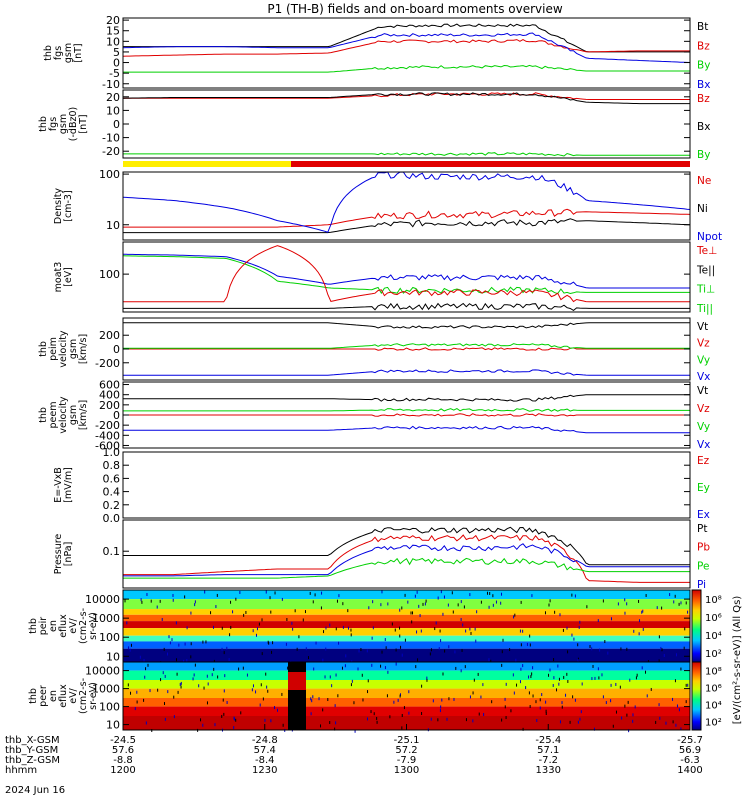  I want to click on legend-entry: Vy, so click(703, 427).